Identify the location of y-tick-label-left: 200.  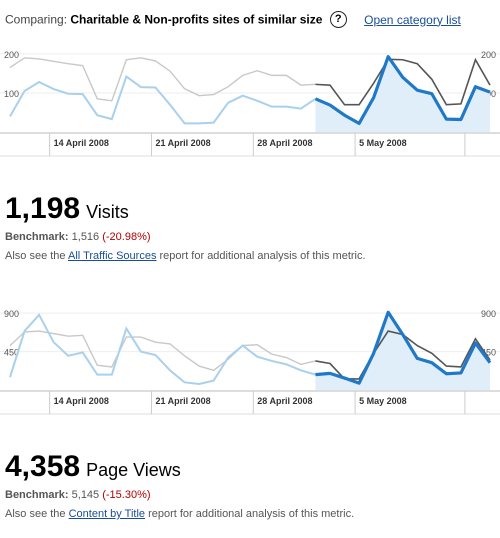
(11, 55).